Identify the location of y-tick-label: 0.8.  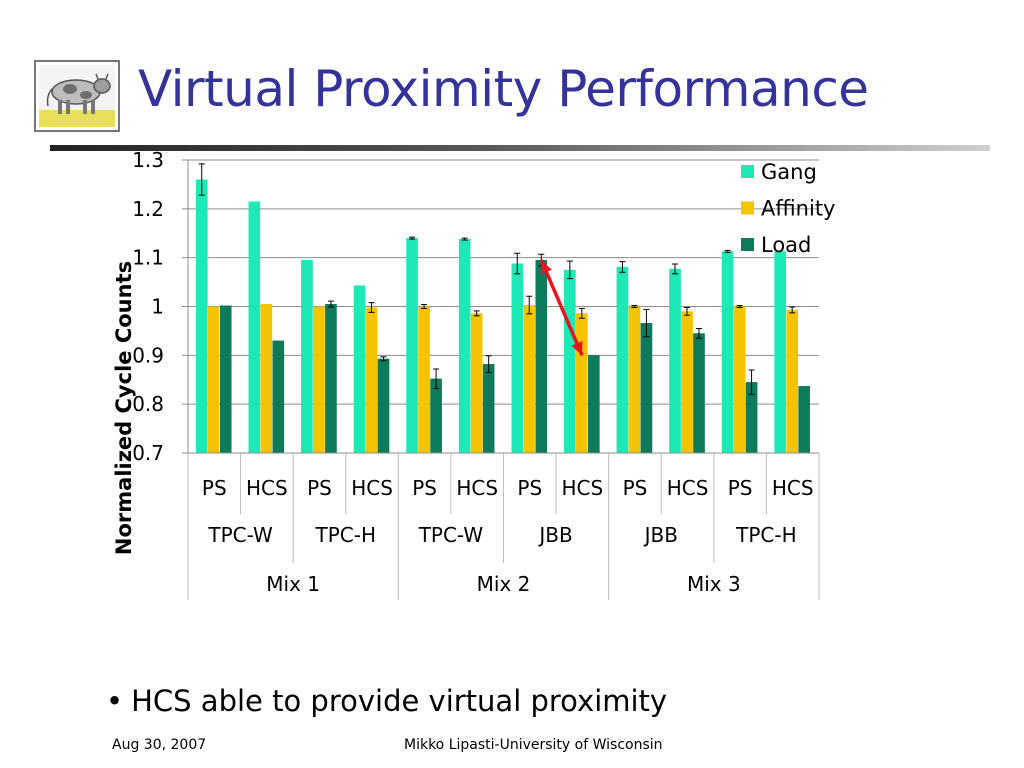
(148, 404).